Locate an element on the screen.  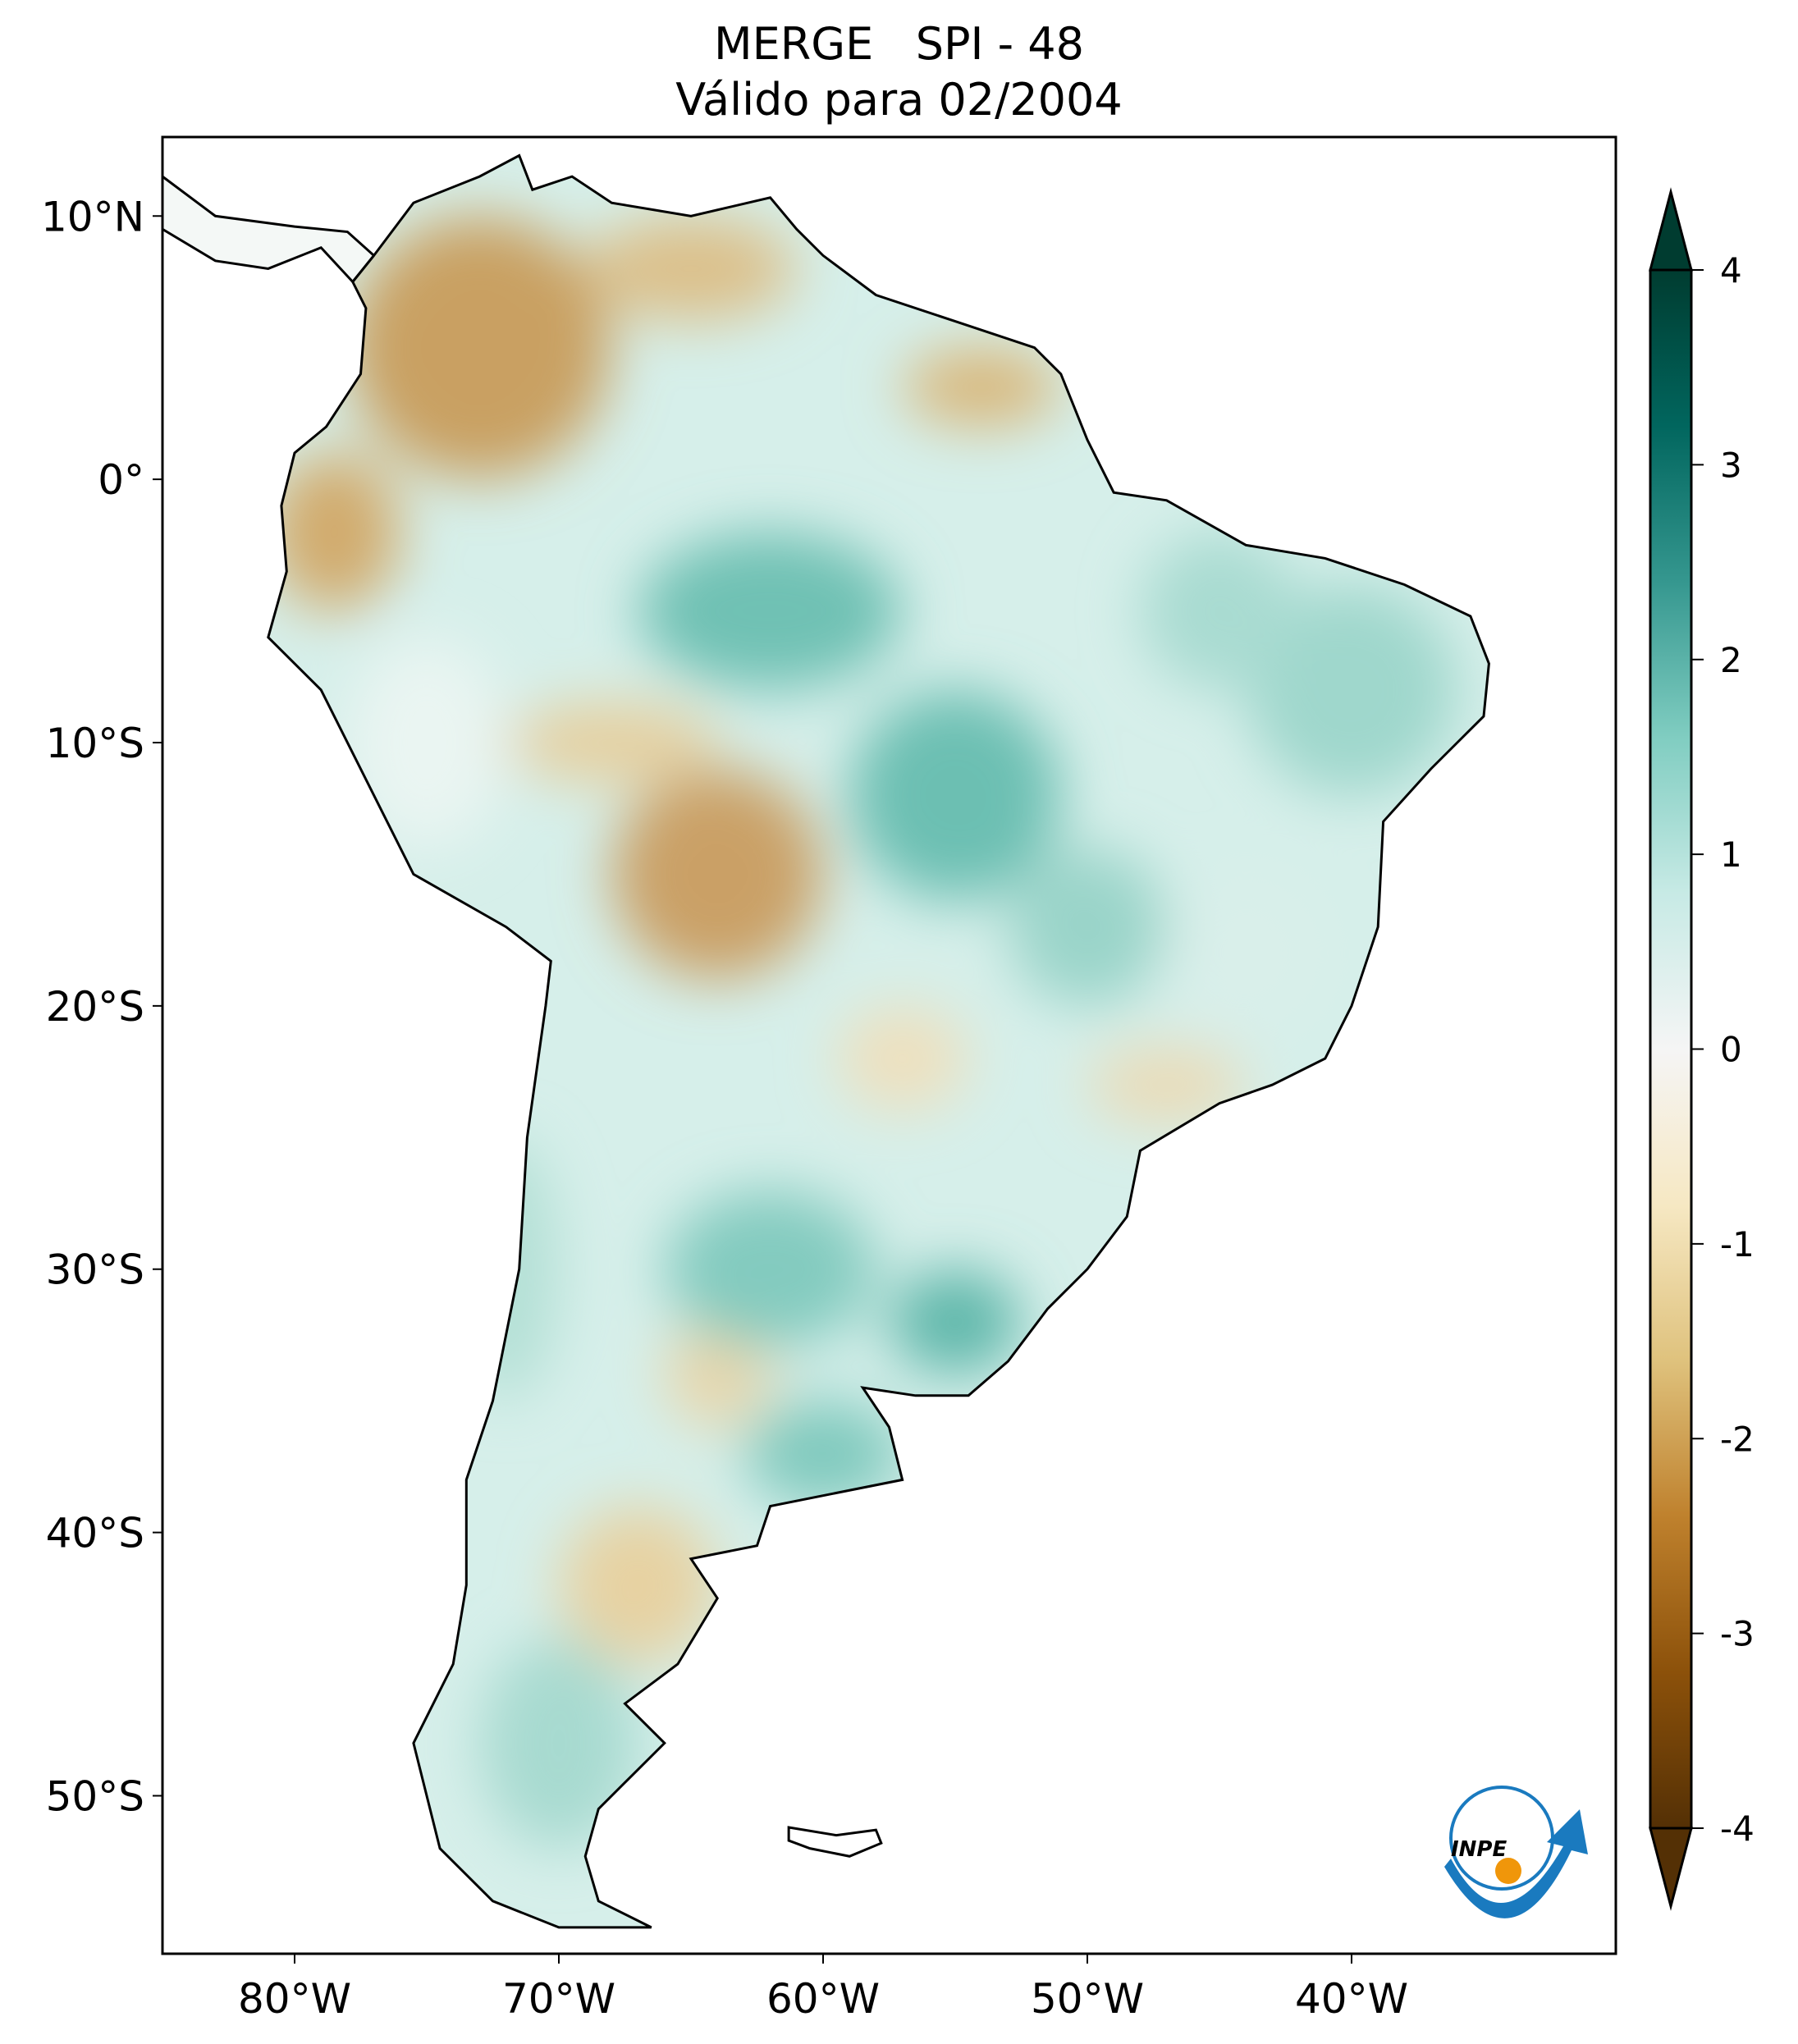
x-tick-label: 60°W is located at coordinates (823, 1999).